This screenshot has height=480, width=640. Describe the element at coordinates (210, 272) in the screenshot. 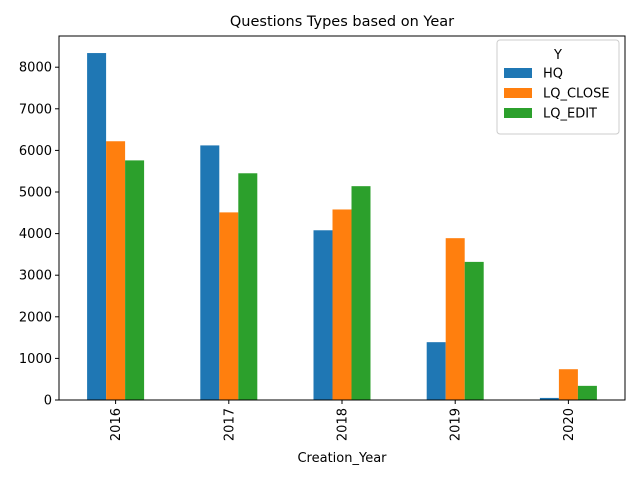

I see `bar-hq-2017` at that location.